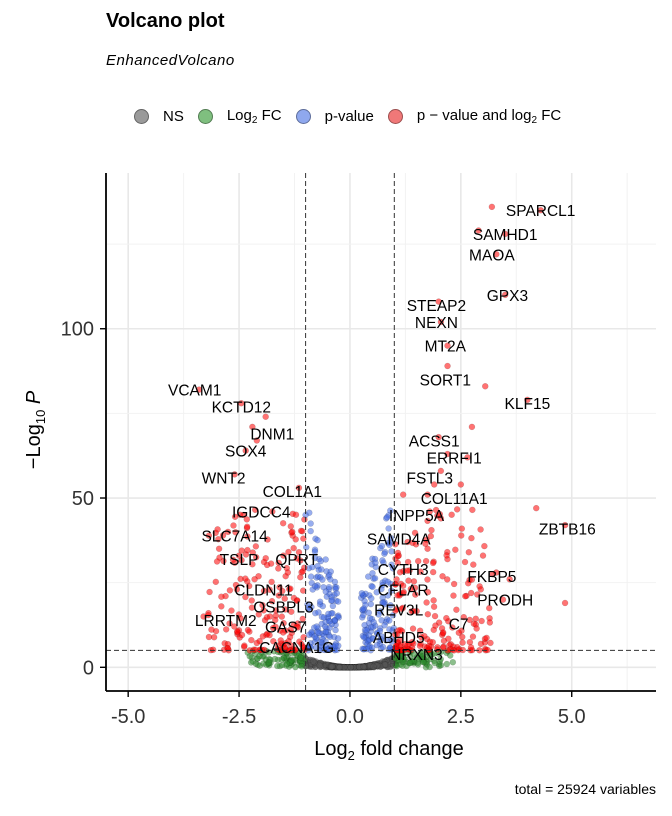  I want to click on legend-both-label: p − value and log2 FC, so click(489, 116).